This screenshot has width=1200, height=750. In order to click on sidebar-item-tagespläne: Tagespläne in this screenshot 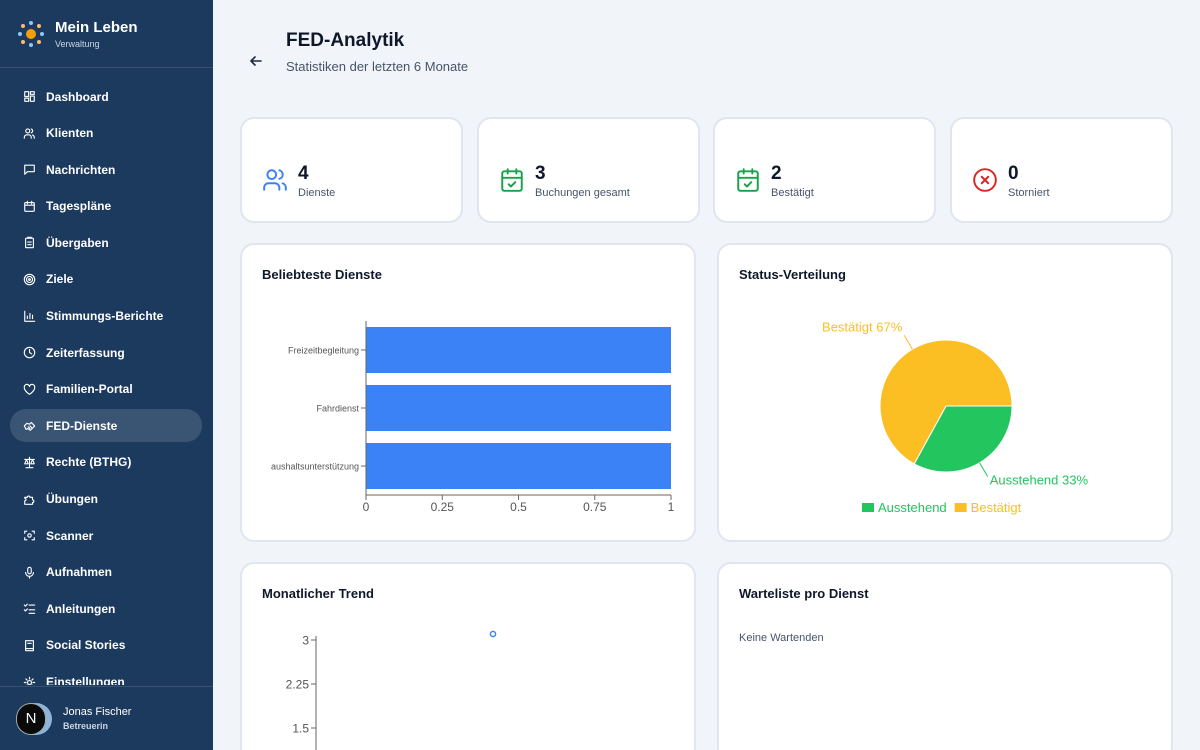, I will do `click(106, 206)`.